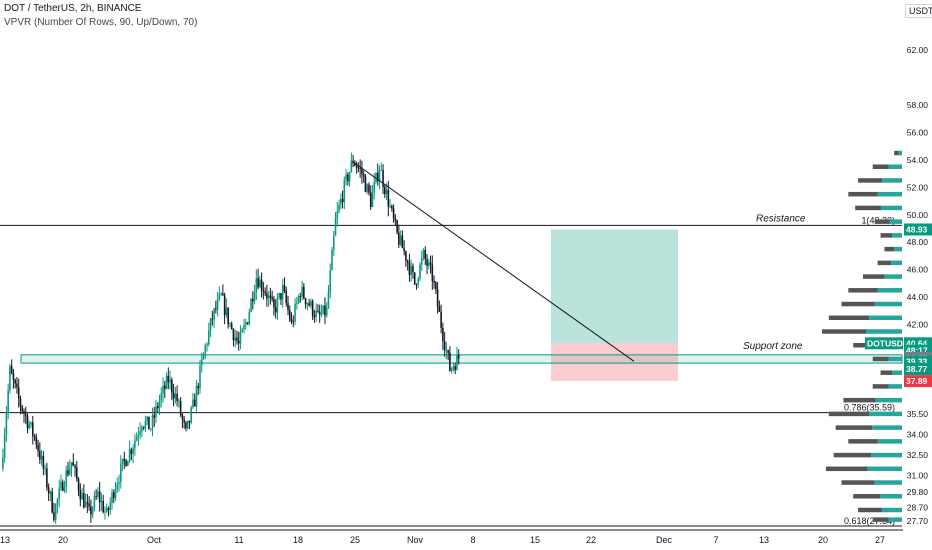 Image resolution: width=932 pixels, height=550 pixels. Describe the element at coordinates (869, 521) in the screenshot. I see `level-label: 0.618(27.34)` at that location.